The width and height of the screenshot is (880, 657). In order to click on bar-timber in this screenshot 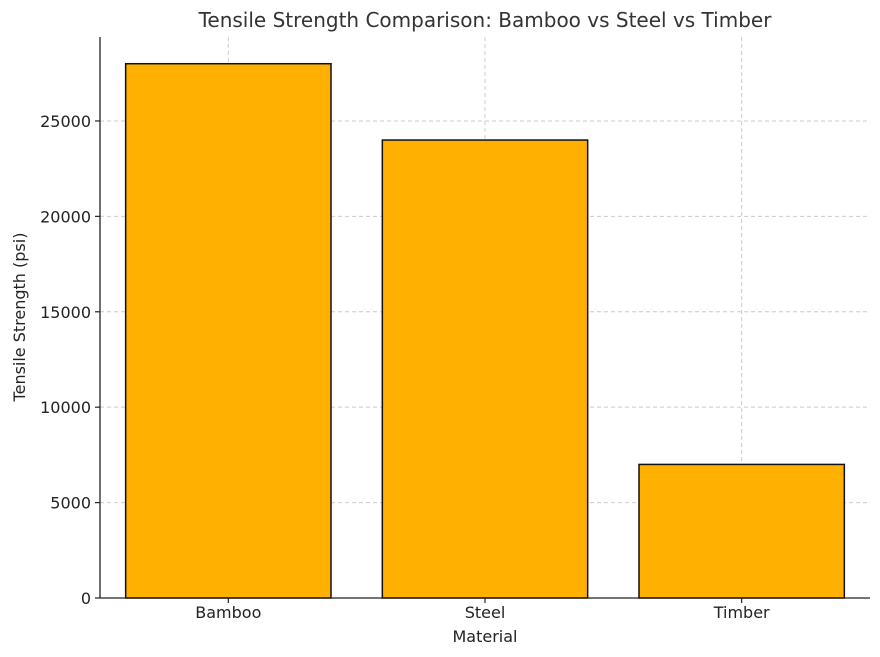, I will do `click(742, 531)`.